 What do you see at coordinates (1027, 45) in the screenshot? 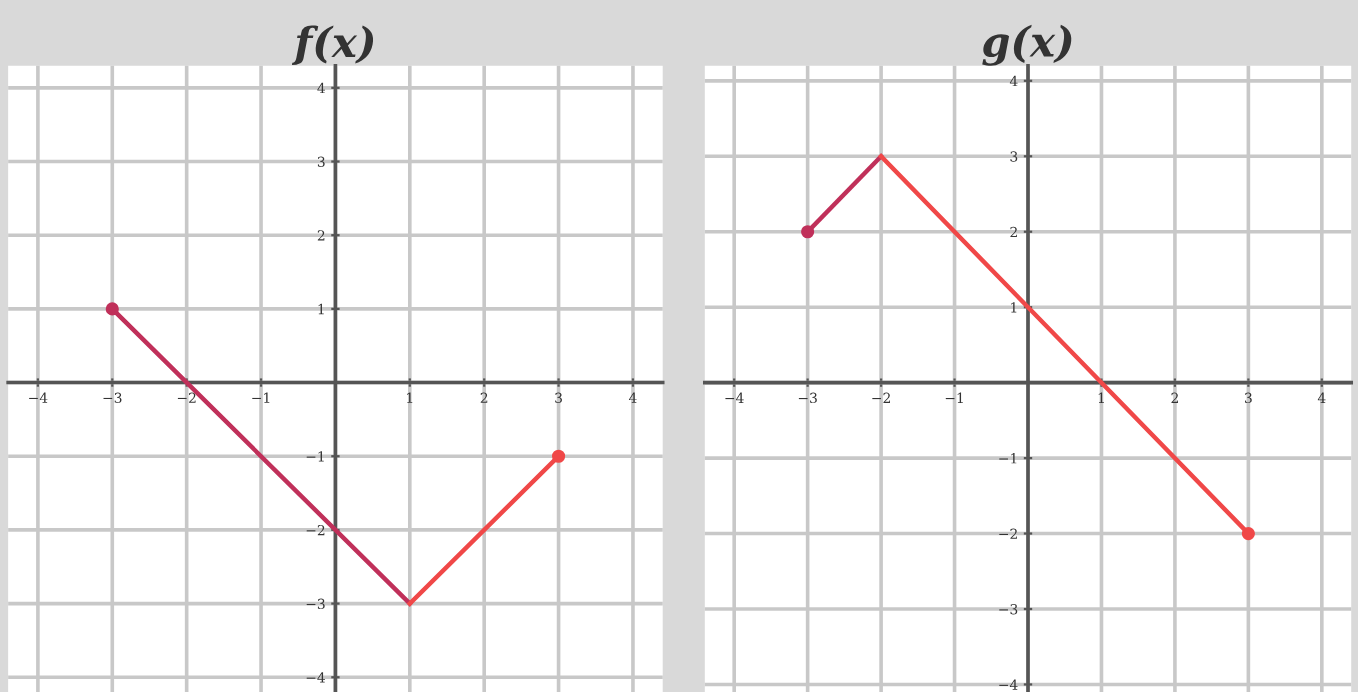
I see `chart-title: g(x)` at bounding box center [1027, 45].